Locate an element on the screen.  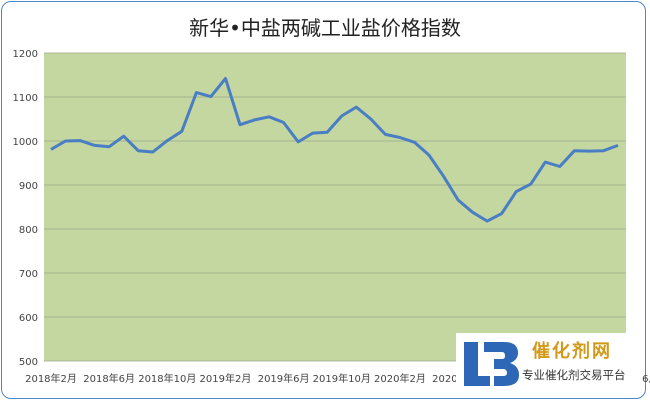
y-tick-label: 1100 is located at coordinates (25, 98).